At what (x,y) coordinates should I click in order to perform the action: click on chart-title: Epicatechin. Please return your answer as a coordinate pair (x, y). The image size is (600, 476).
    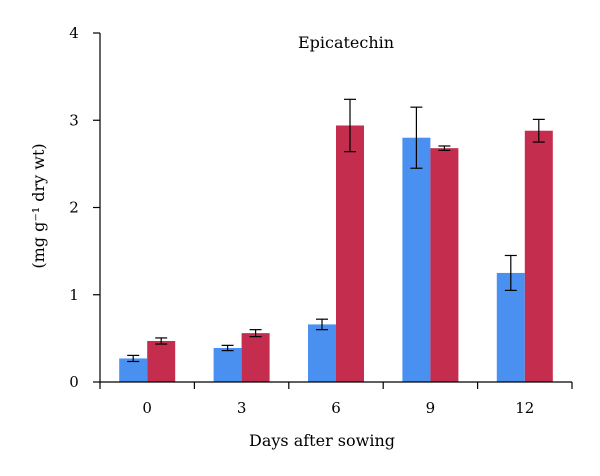
    Looking at the image, I should click on (346, 42).